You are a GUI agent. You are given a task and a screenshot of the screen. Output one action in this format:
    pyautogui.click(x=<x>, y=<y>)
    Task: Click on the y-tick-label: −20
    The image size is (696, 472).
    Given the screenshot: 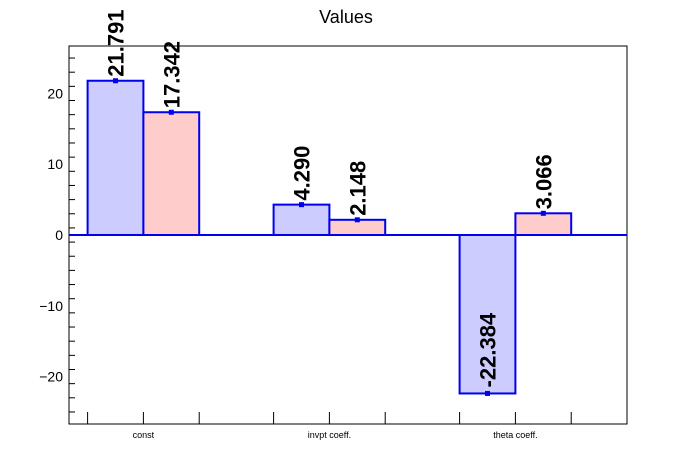 What is the action you would take?
    pyautogui.click(x=51, y=377)
    